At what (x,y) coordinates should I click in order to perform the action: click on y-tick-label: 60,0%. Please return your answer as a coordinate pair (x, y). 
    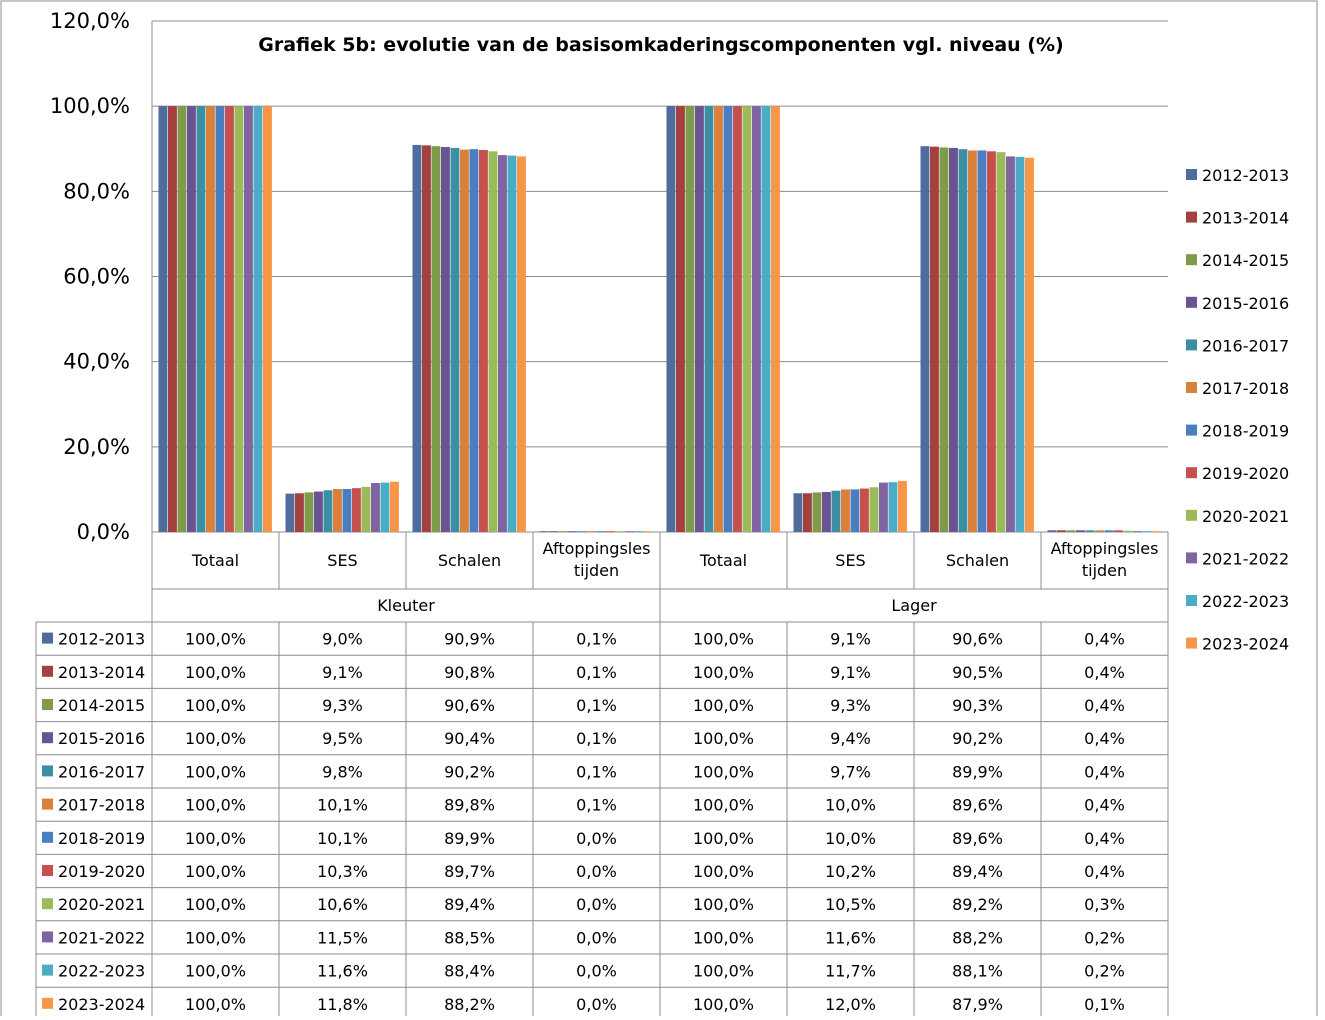
    Looking at the image, I should click on (96, 277).